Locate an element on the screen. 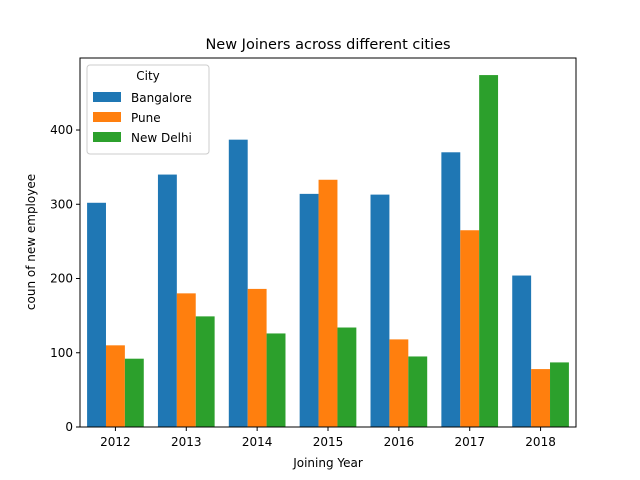 The height and width of the screenshot is (480, 640). y-tick-label: 300 is located at coordinates (61, 204).